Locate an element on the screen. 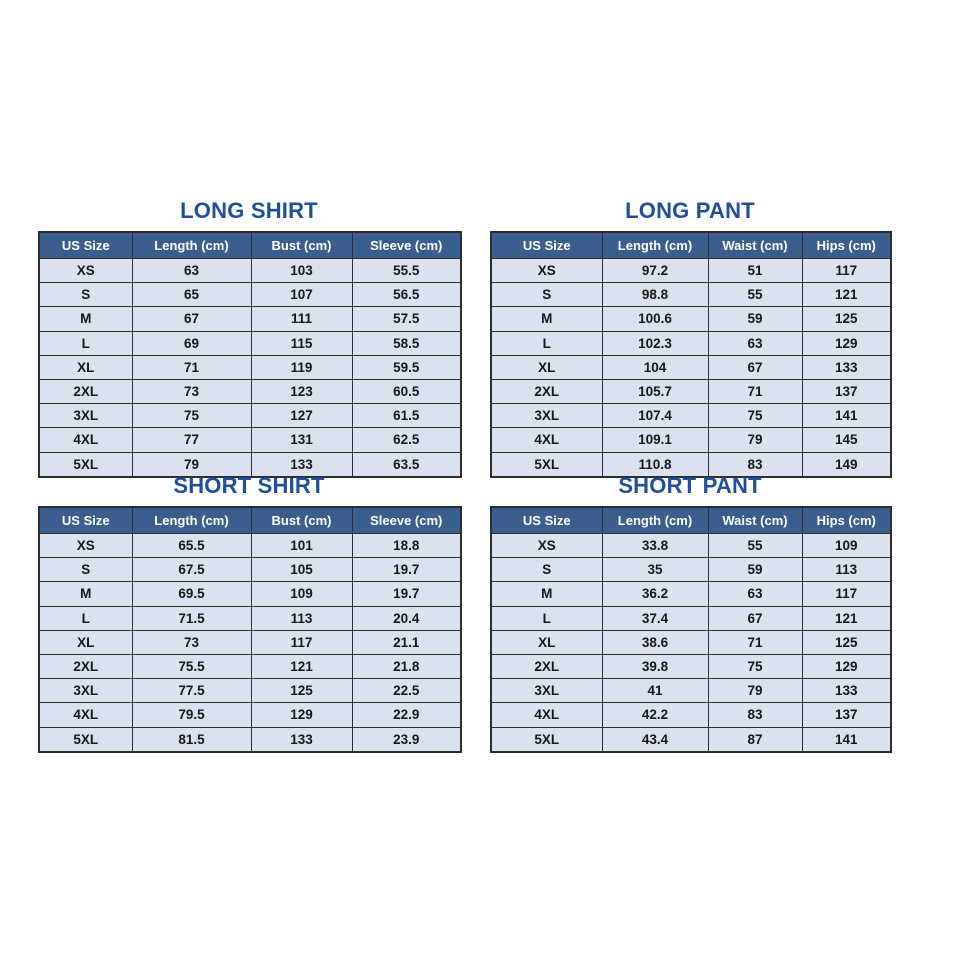 This screenshot has height=960, width=960. table-row: M 67 111 57.5 is located at coordinates (250, 319).